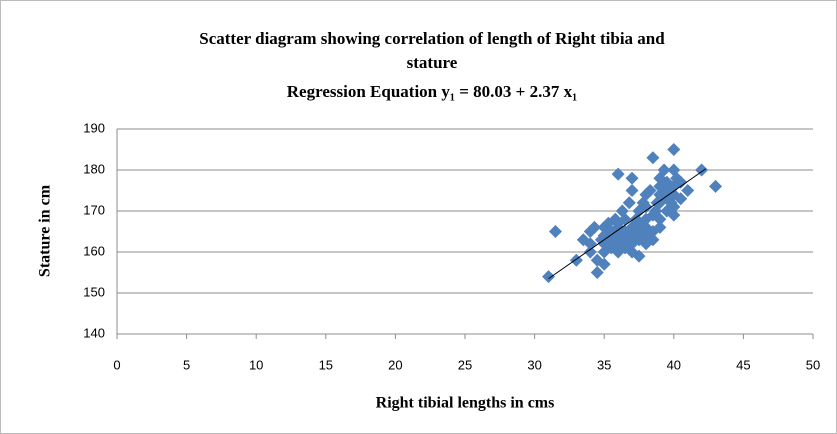  Describe the element at coordinates (94, 332) in the screenshot. I see `y-tick-label: 140` at that location.